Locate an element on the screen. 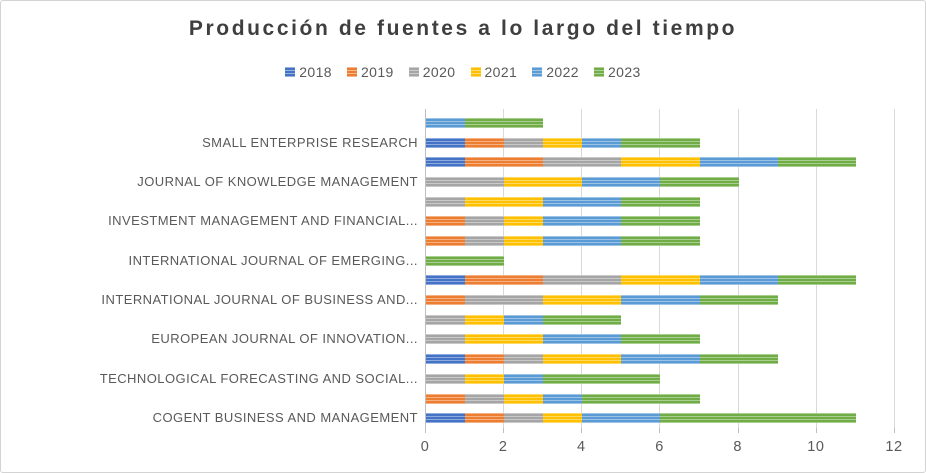 This screenshot has width=926, height=473. legend-item-2019: 2019 is located at coordinates (370, 72).